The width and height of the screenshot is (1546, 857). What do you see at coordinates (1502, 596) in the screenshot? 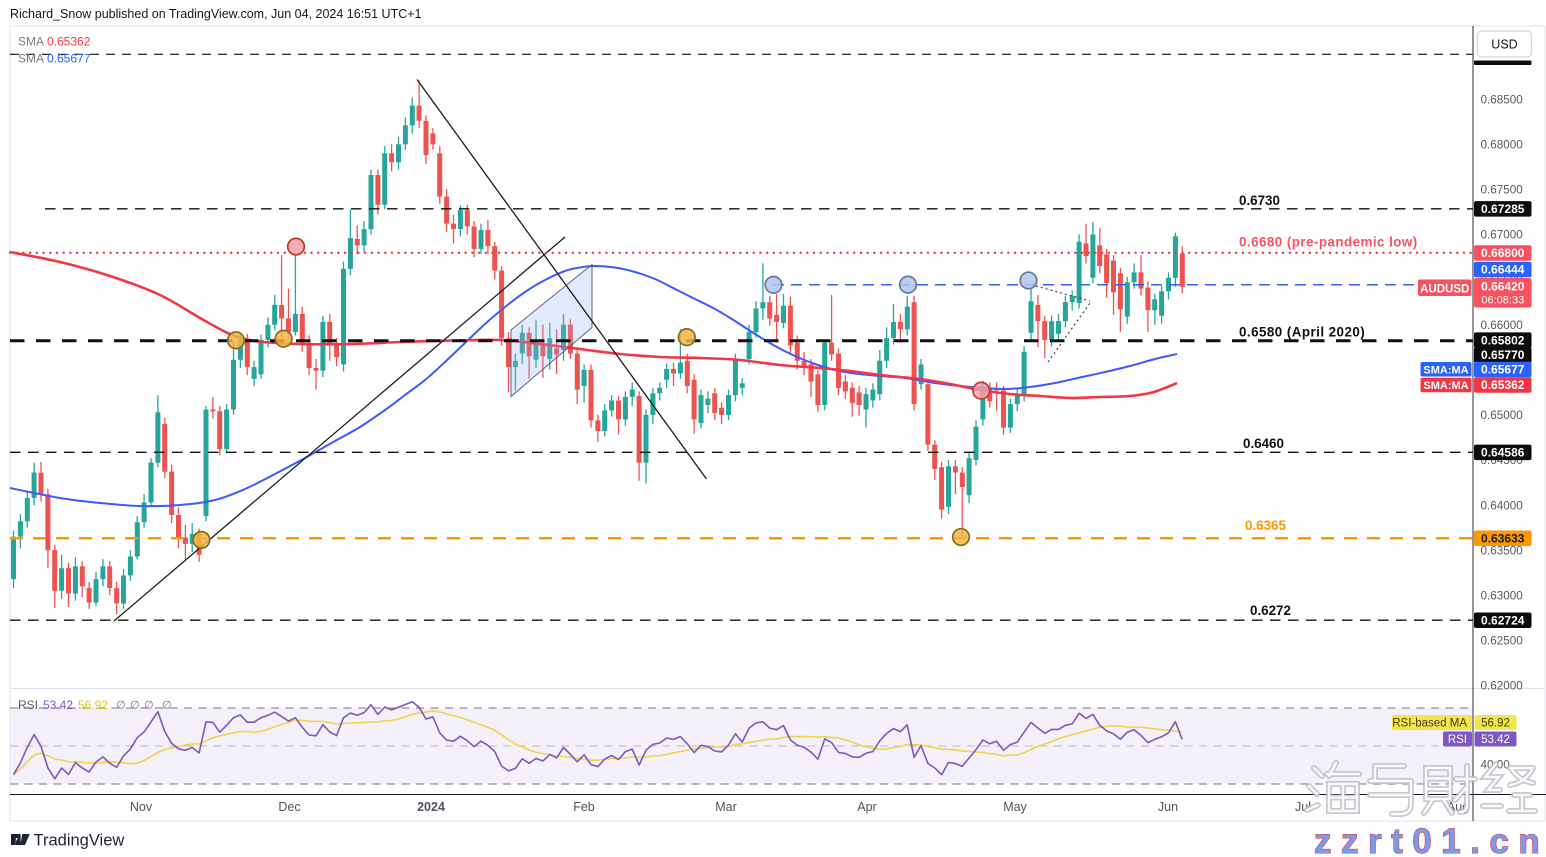
I see `svg-text: 0.63000` at bounding box center [1502, 596].